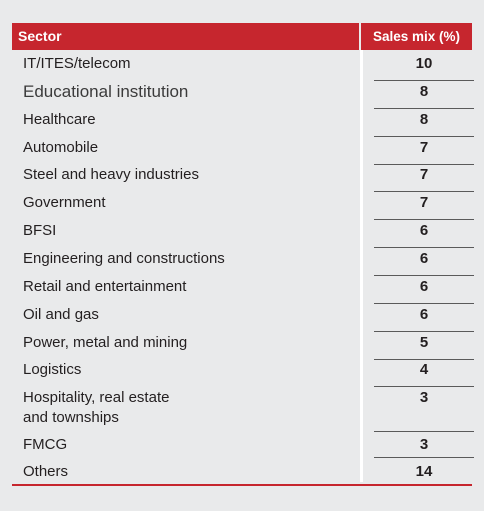 This screenshot has height=511, width=484. Describe the element at coordinates (185, 408) in the screenshot. I see `sector-cell: Hospitality, real estate and townships` at that location.